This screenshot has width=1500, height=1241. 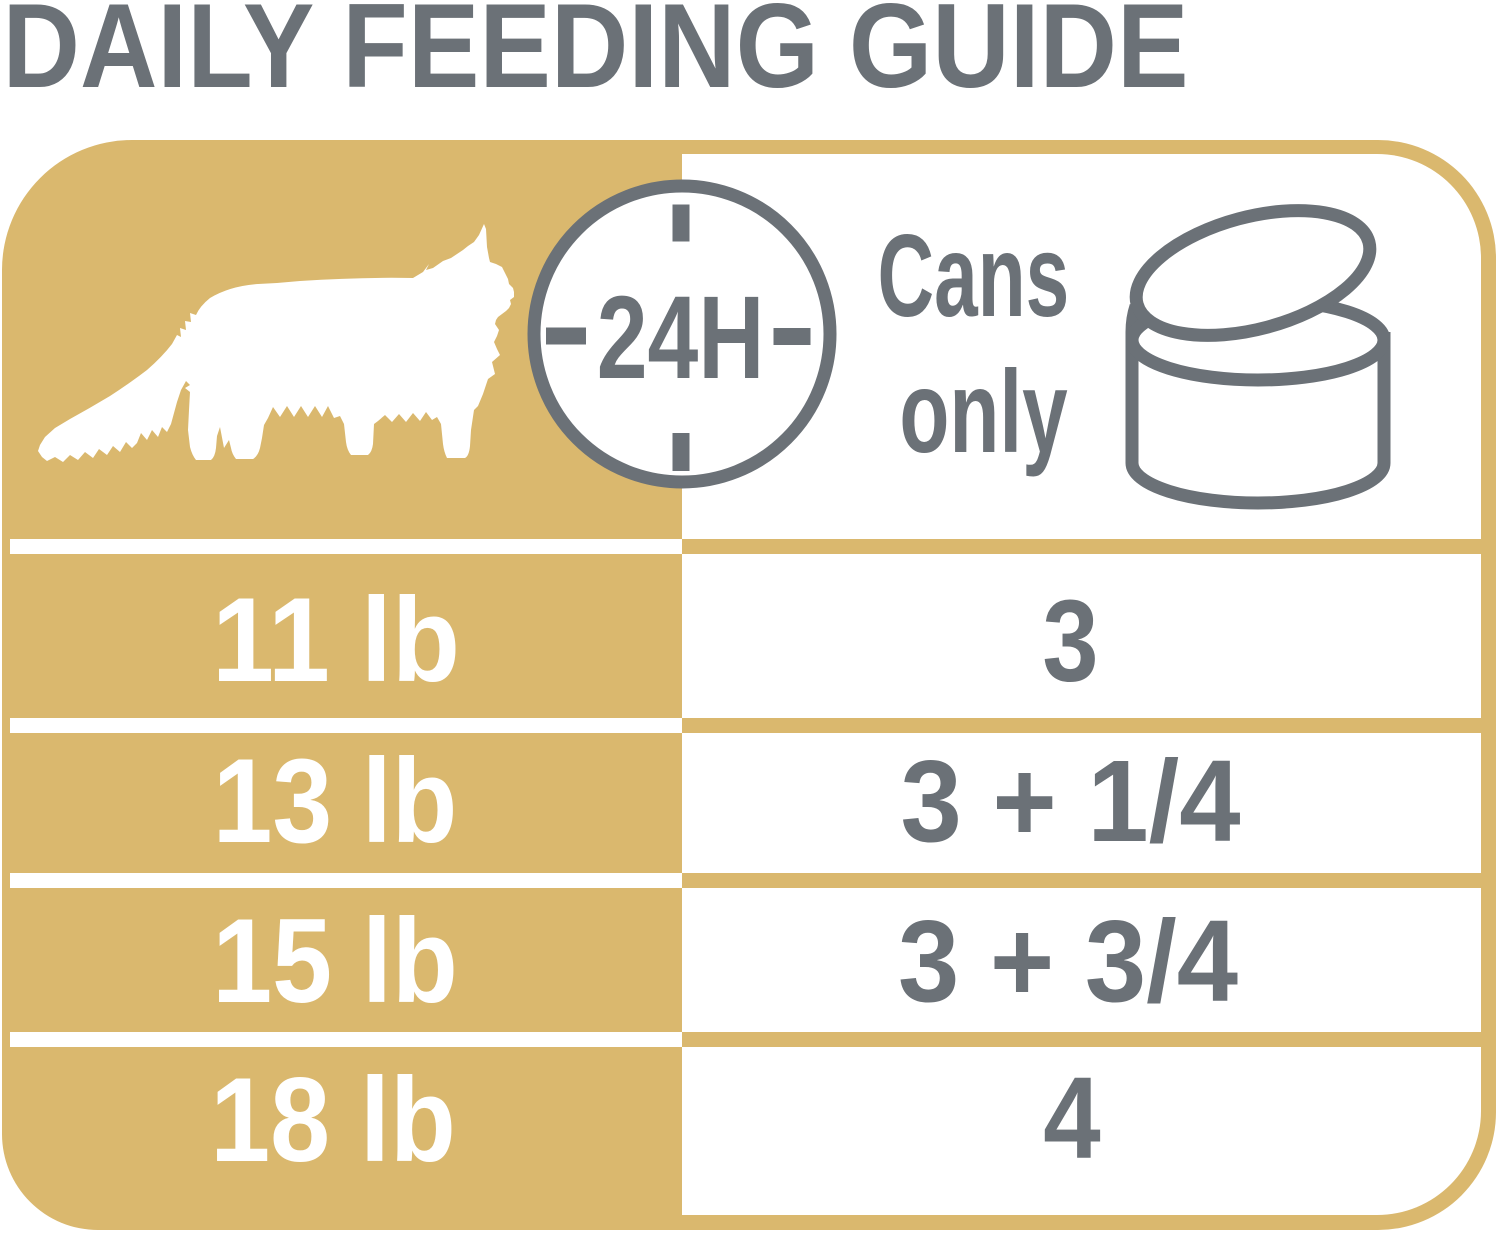 What do you see at coordinates (336, 639) in the screenshot?
I see `svg-text: 11 lb` at bounding box center [336, 639].